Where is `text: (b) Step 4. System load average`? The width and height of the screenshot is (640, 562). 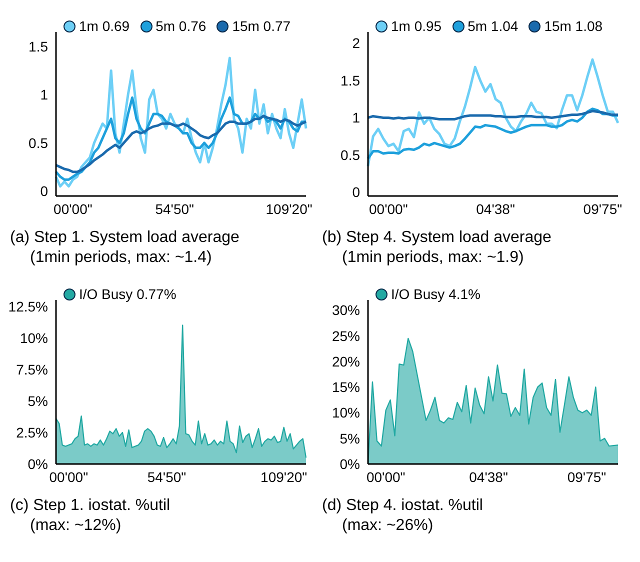
text: (b) Step 4. System load average is located at coordinates (437, 238).